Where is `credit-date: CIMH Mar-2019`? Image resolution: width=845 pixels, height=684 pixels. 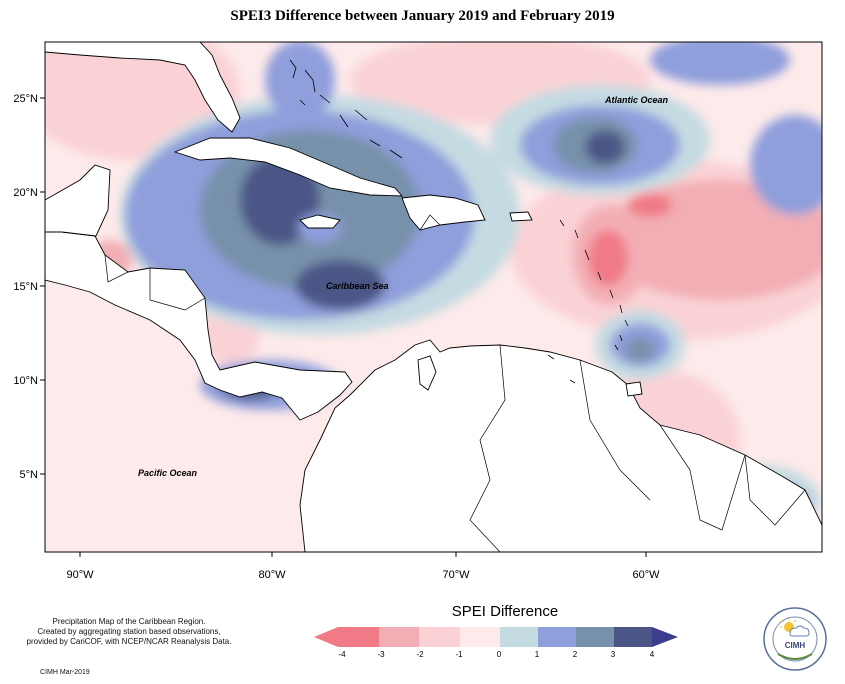 credit-date: CIMH Mar-2019 is located at coordinates (65, 672).